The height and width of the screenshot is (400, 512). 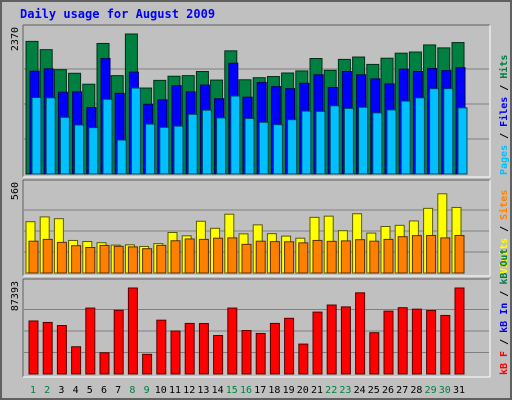 I want to click on x-tick-label-day-12: 12, so click(x=189, y=390).